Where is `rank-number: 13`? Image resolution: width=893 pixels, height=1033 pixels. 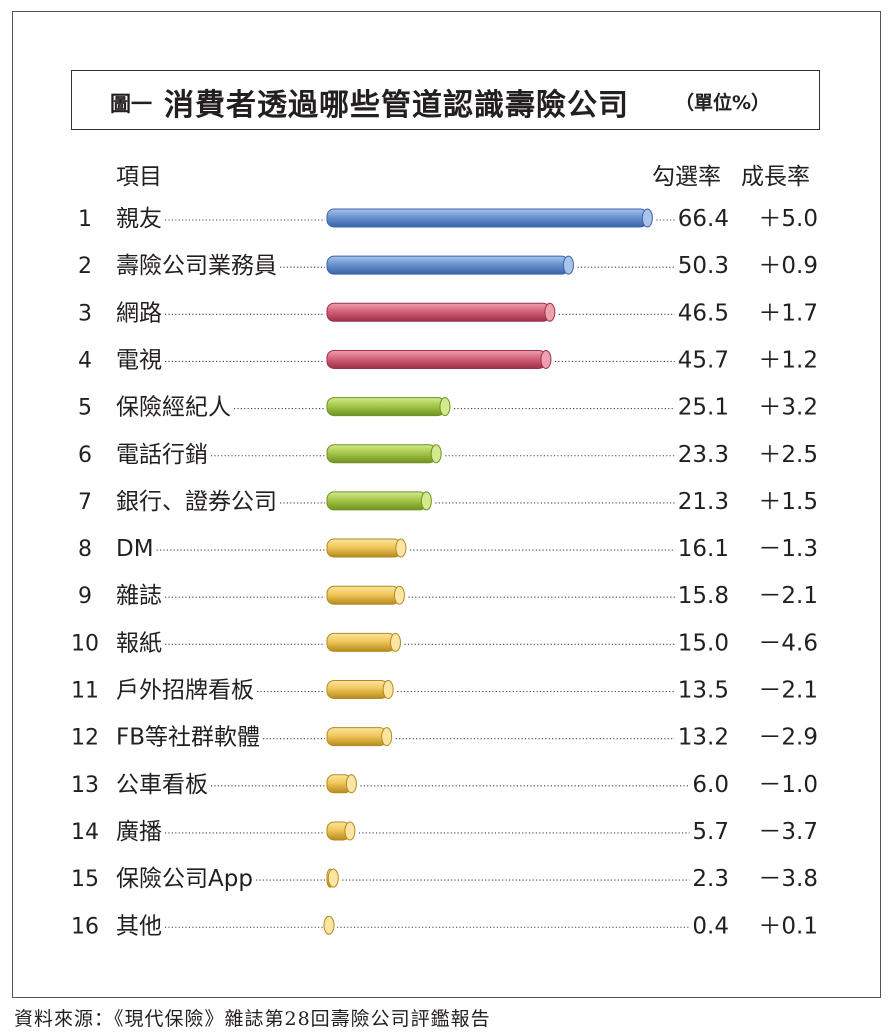
rank-number: 13 is located at coordinates (85, 785).